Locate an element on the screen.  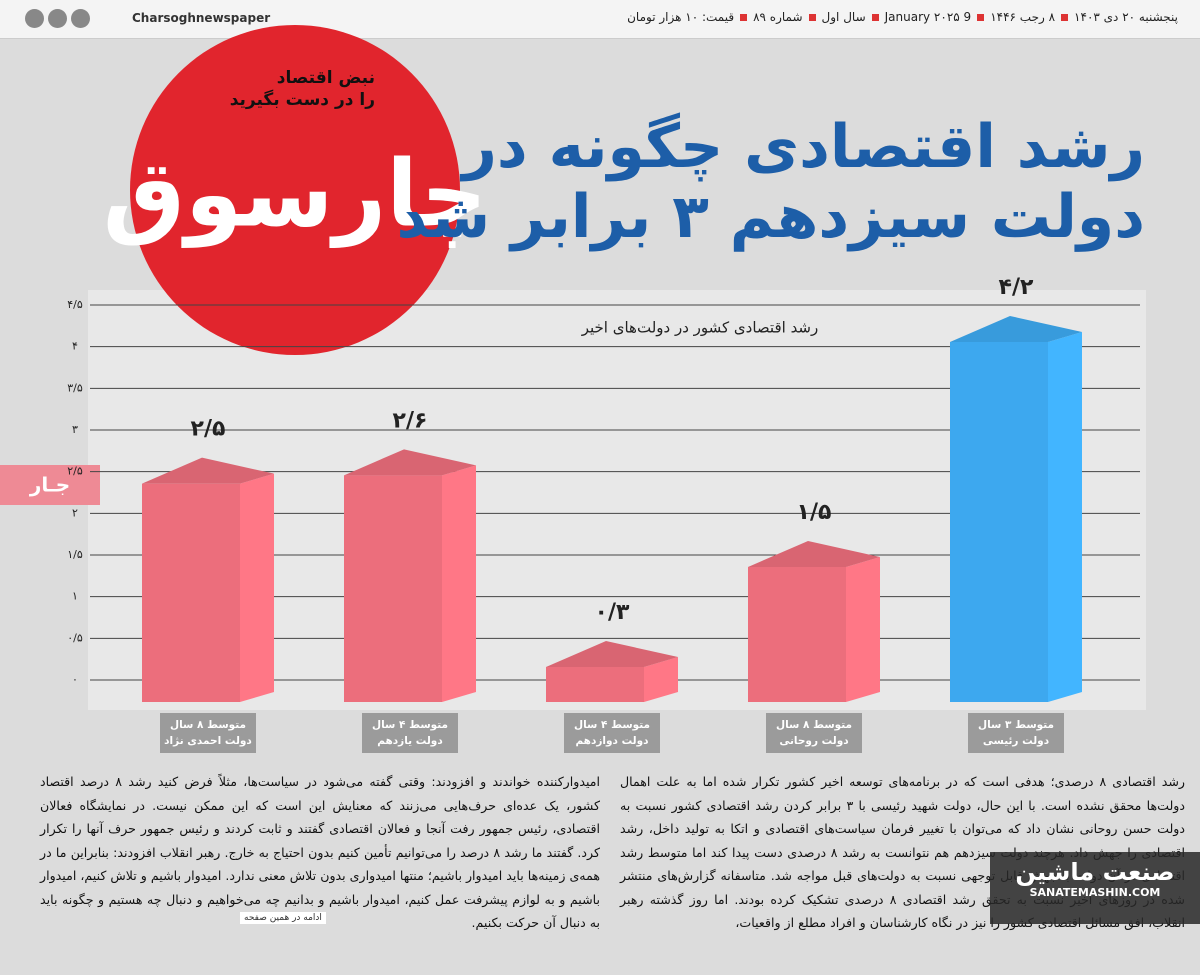
value-label: ۴/۲ is located at coordinates (1016, 287).